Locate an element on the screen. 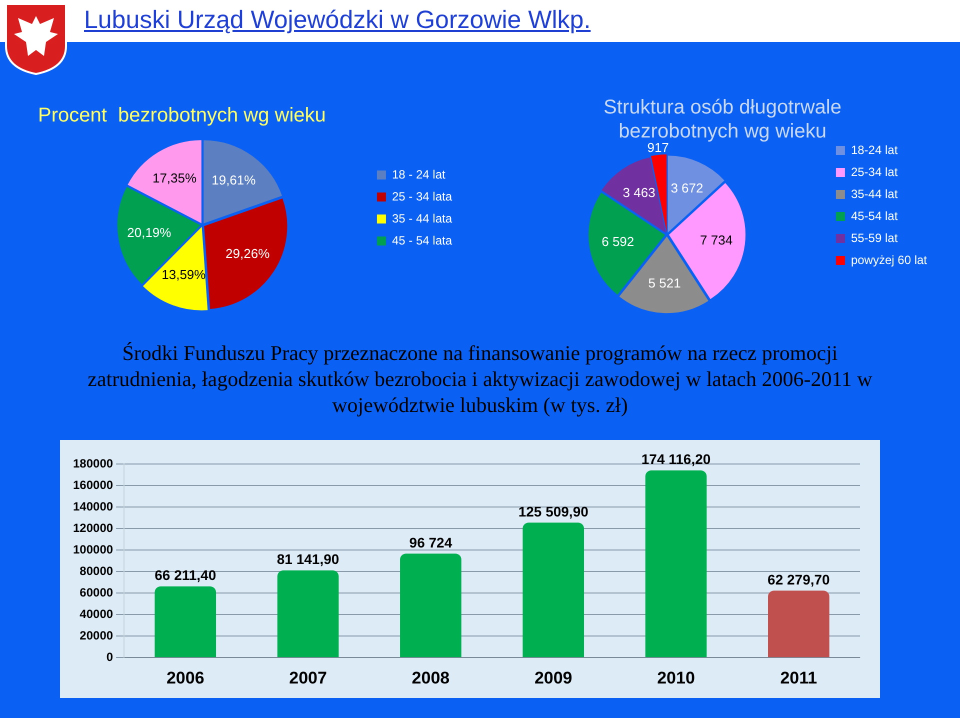 This screenshot has width=960, height=718. data-label: 7 734 is located at coordinates (716, 240).